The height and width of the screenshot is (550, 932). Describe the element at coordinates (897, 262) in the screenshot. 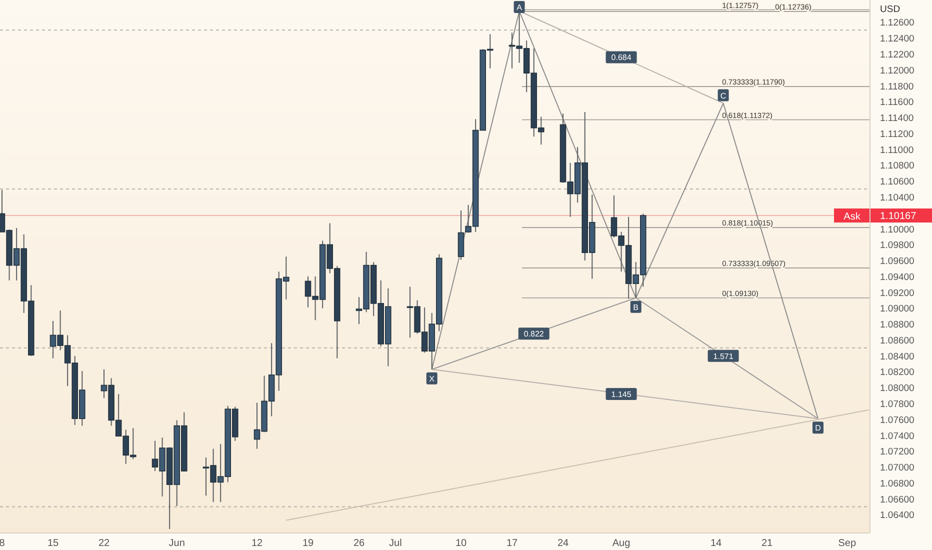

I see `y-tick-label: 1.09600` at that location.